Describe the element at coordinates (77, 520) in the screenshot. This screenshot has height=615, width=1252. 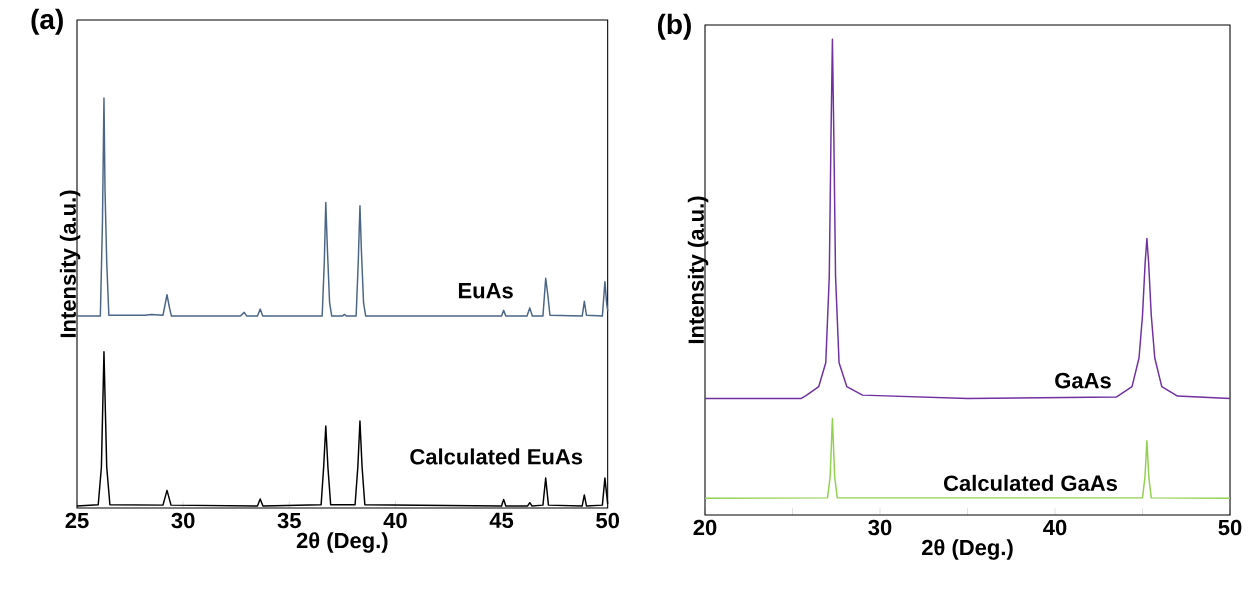
I see `x-tick-label: 25` at that location.